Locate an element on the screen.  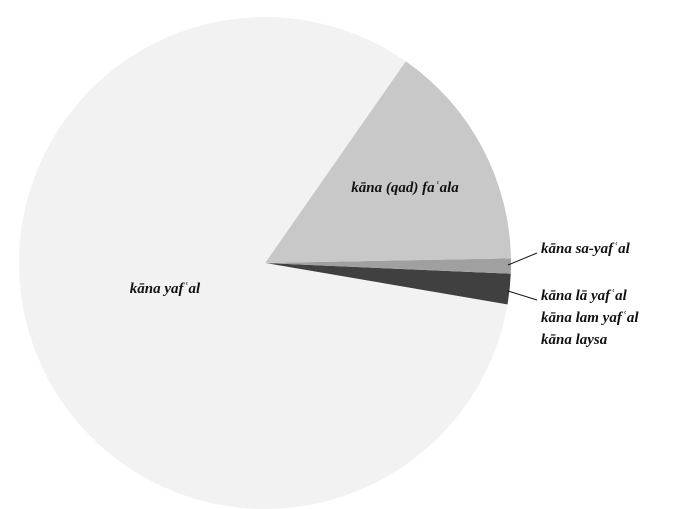
slice-label: kāna lā yafʿal kāna lam yafʿal kāna laysa is located at coordinates (590, 318).